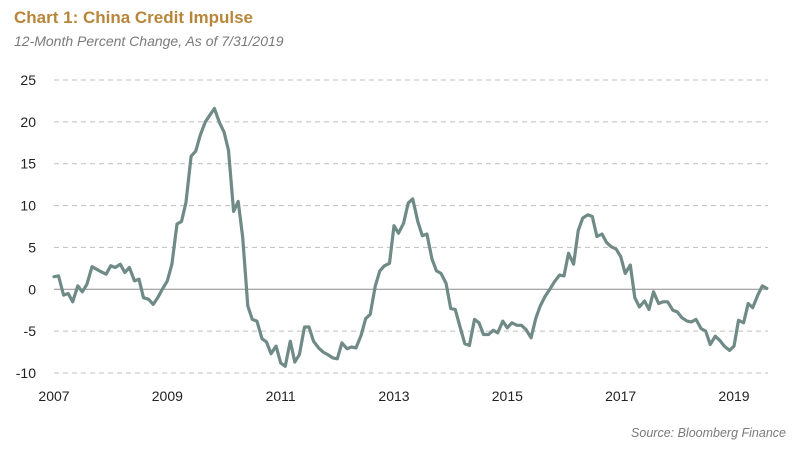 This screenshot has height=453, width=812. Describe the element at coordinates (30, 331) in the screenshot. I see `y-tick-label: -5` at that location.